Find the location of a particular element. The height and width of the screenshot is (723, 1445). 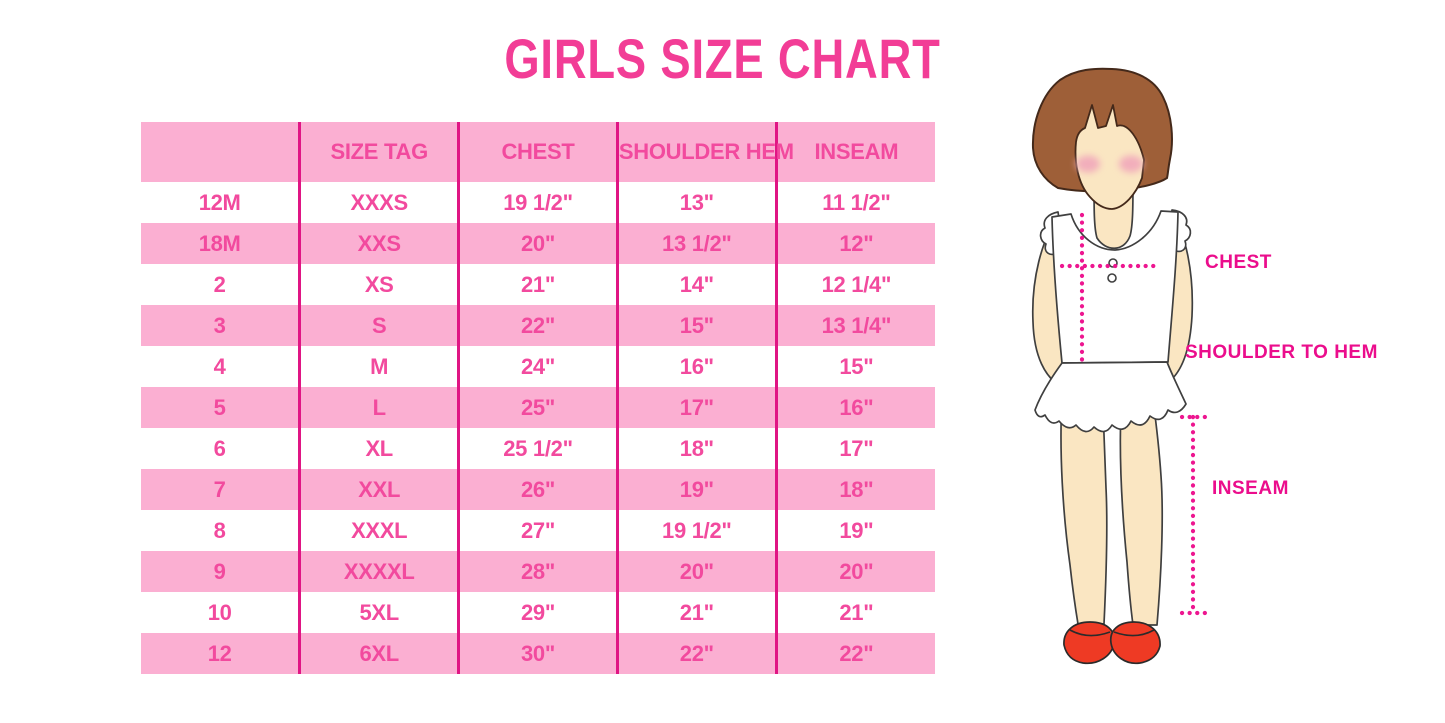

size-cell-chest: 30" is located at coordinates (537, 653).